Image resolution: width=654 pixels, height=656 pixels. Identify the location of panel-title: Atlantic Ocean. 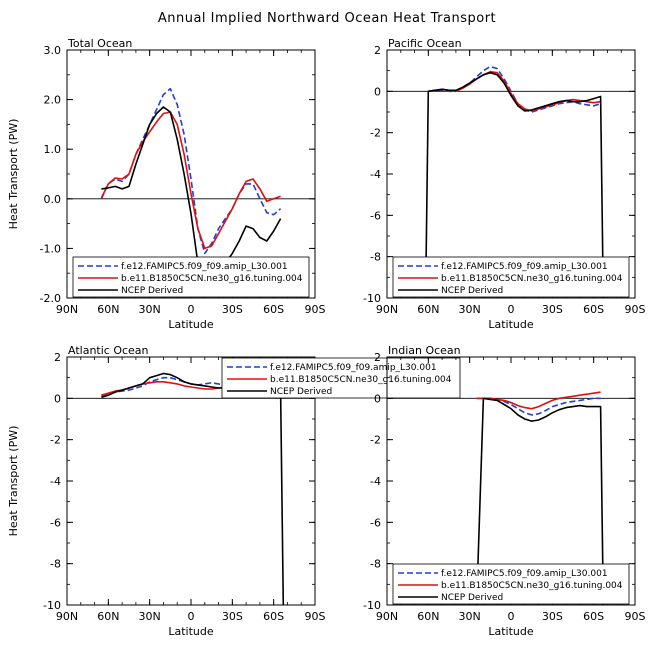
(108, 350).